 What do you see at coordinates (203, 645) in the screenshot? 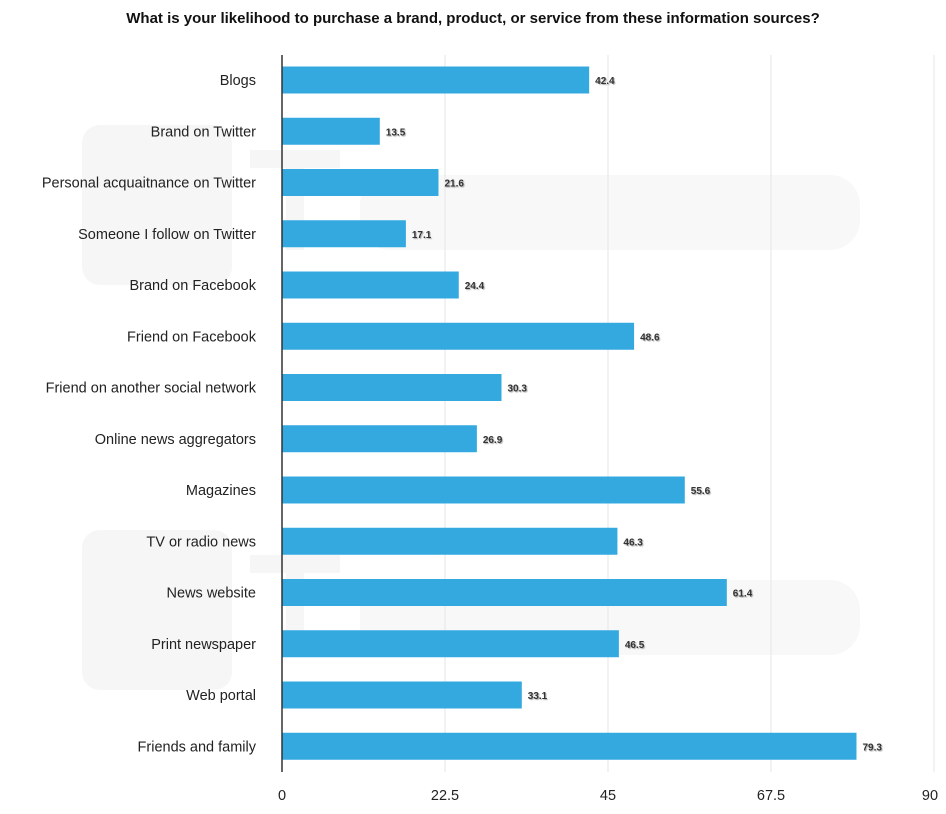
I see `category-label: Print newspaper` at bounding box center [203, 645].